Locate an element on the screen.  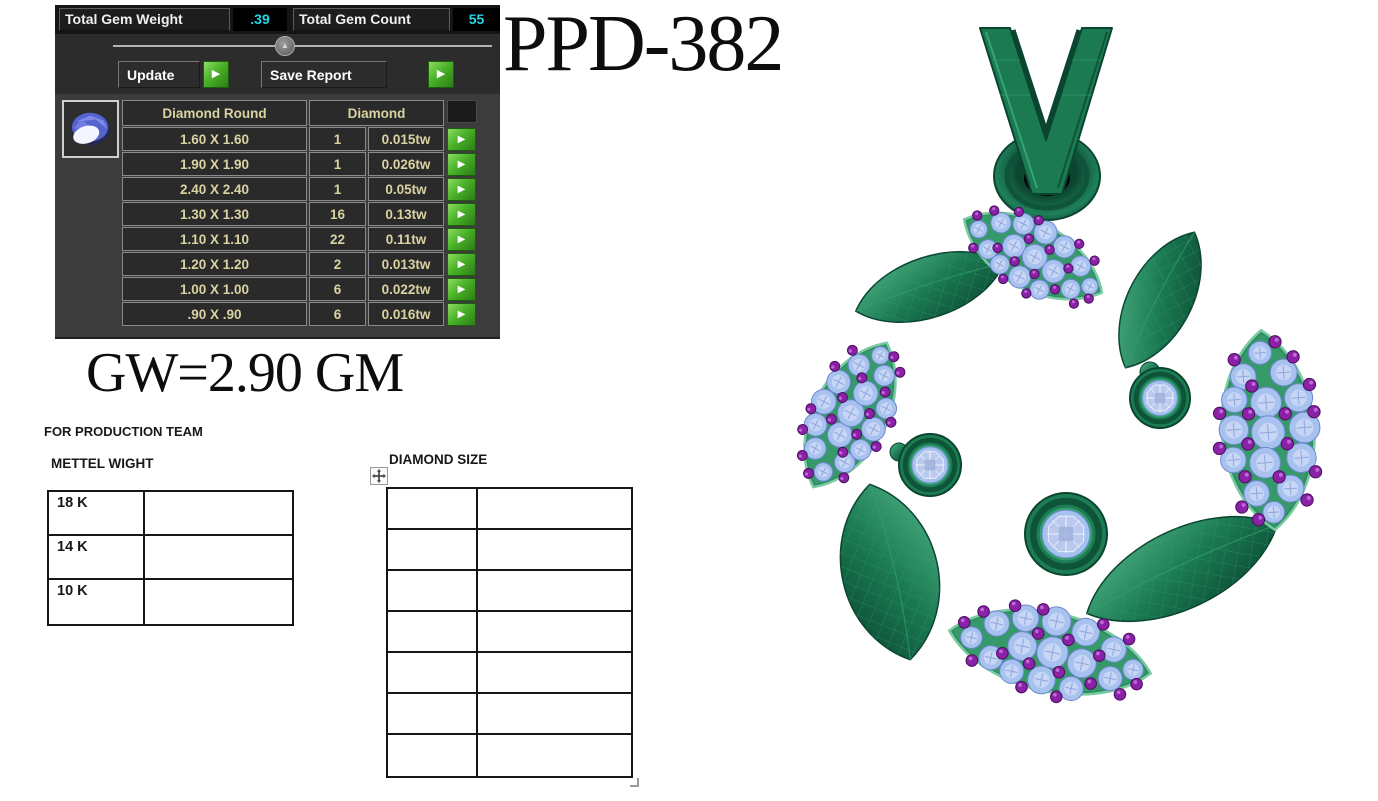
gem-weight-cell: 0.11tw is located at coordinates (406, 239).